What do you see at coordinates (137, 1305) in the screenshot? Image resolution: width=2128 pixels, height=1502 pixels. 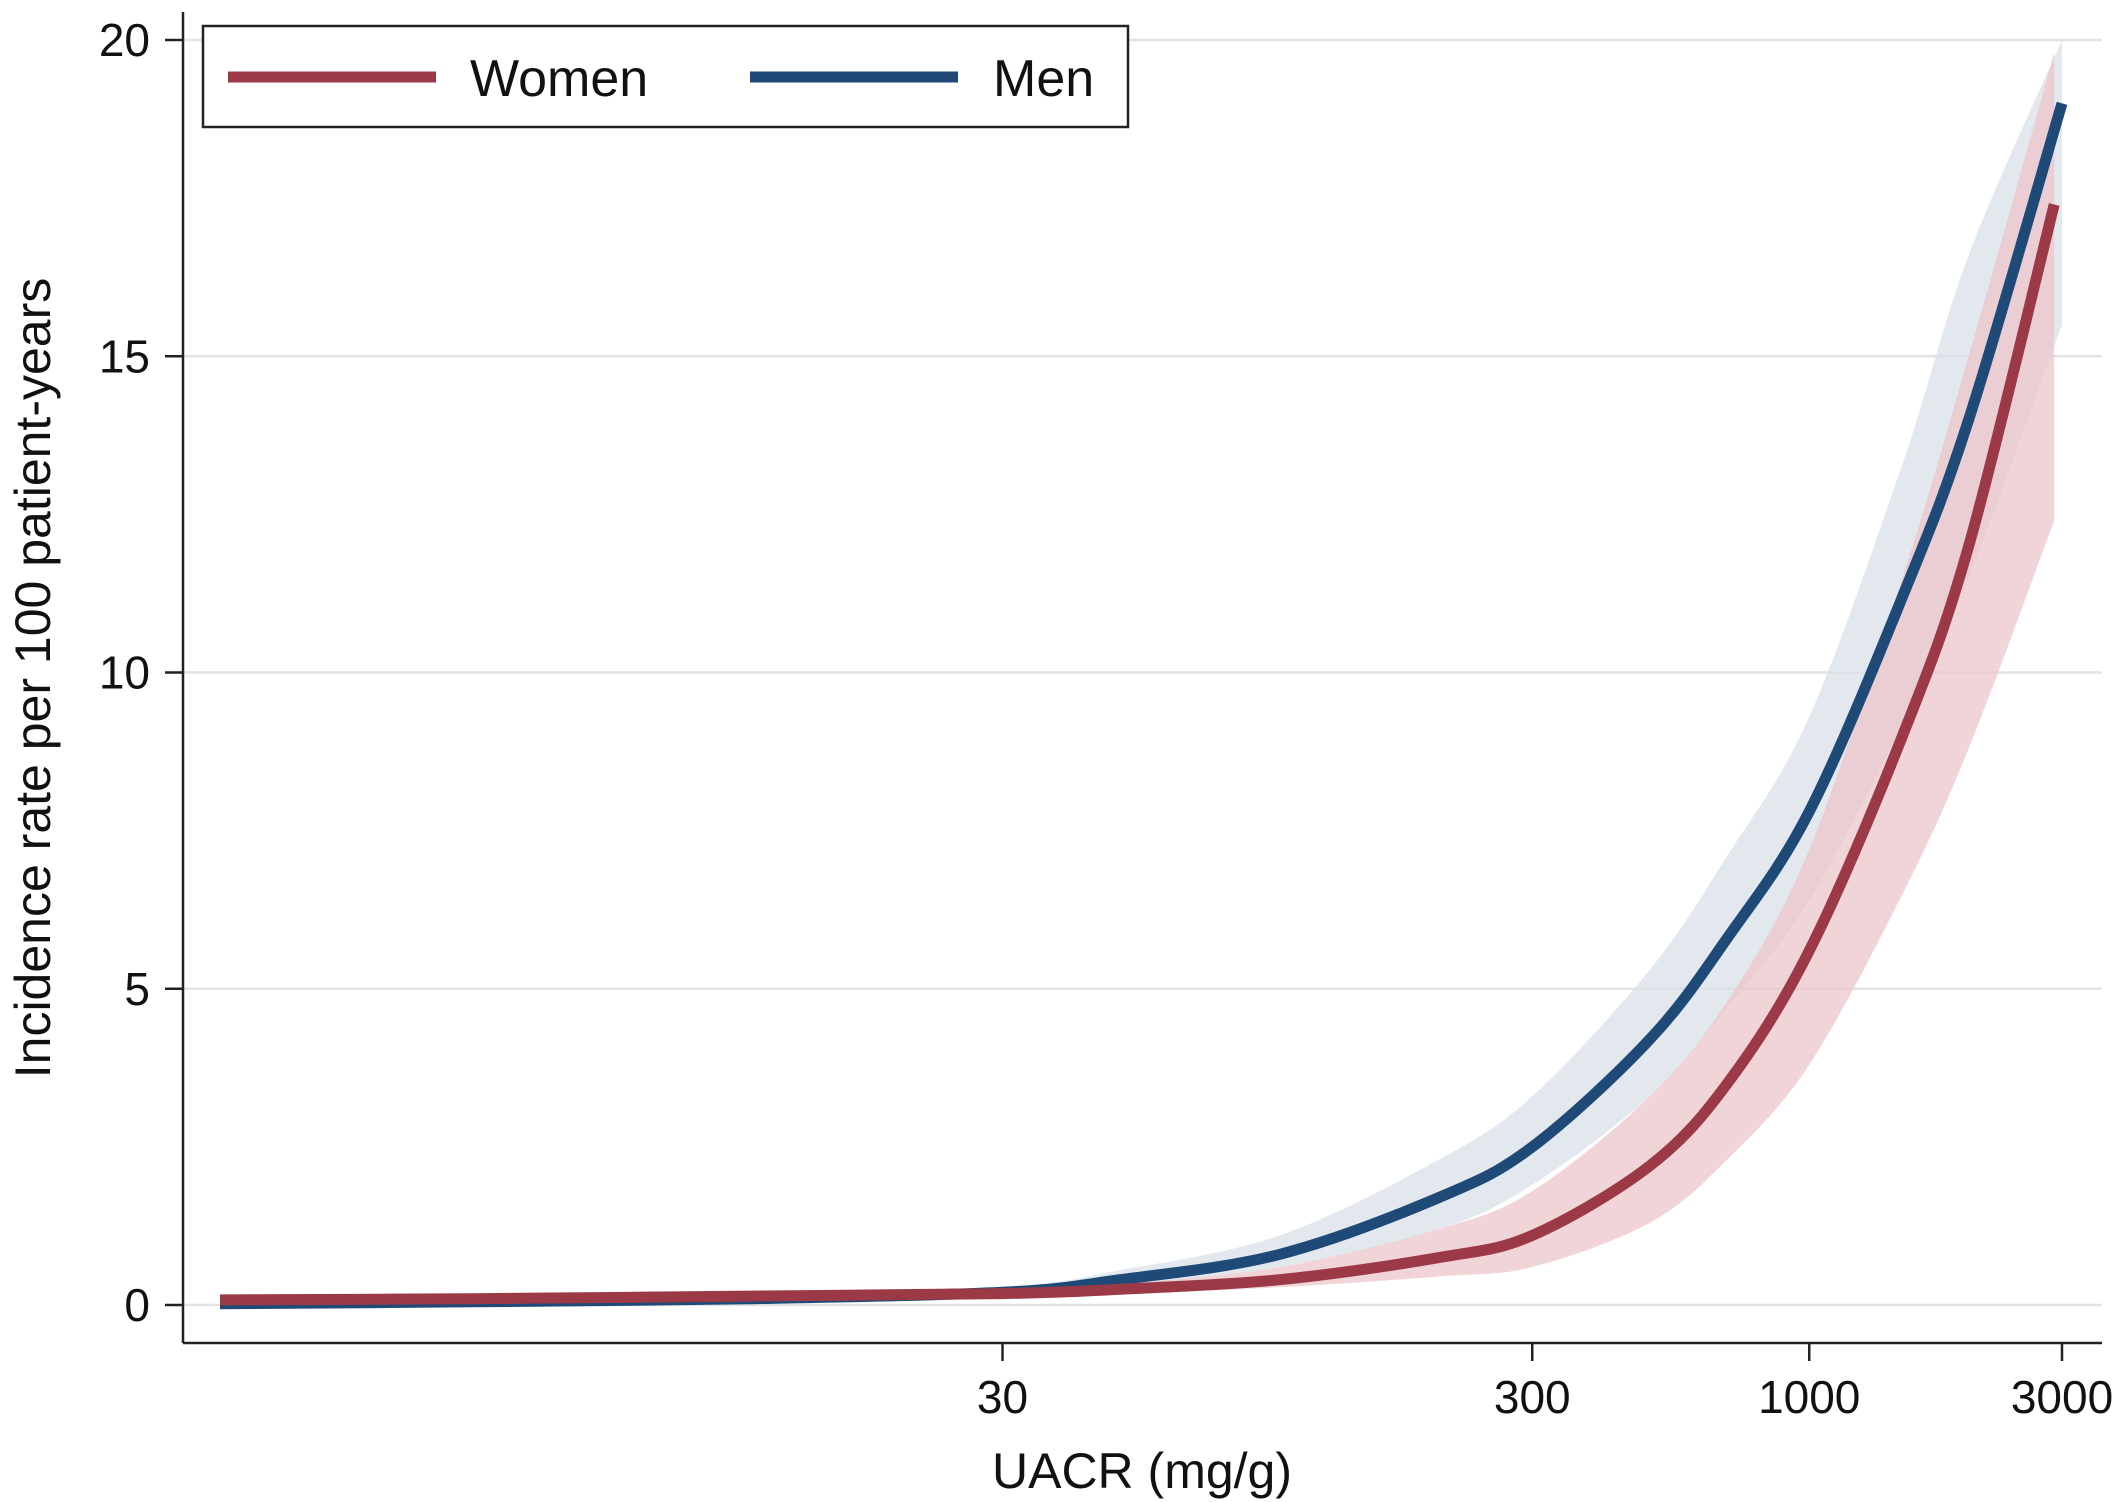 I see `y-tick-label: 0` at bounding box center [137, 1305].